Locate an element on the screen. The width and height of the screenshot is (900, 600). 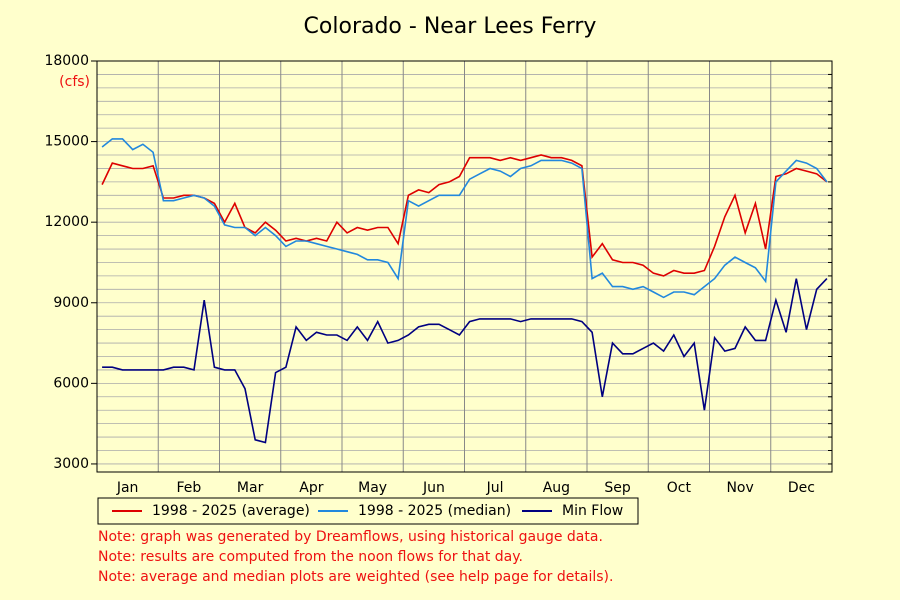
chart-title: Colorado - Near Lees Ferry is located at coordinates (450, 26).